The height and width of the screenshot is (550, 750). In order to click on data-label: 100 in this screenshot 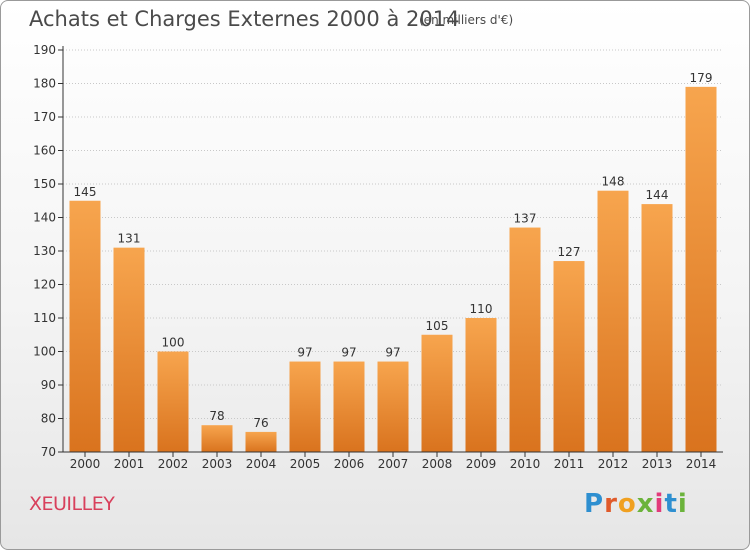, I will do `click(173, 343)`.